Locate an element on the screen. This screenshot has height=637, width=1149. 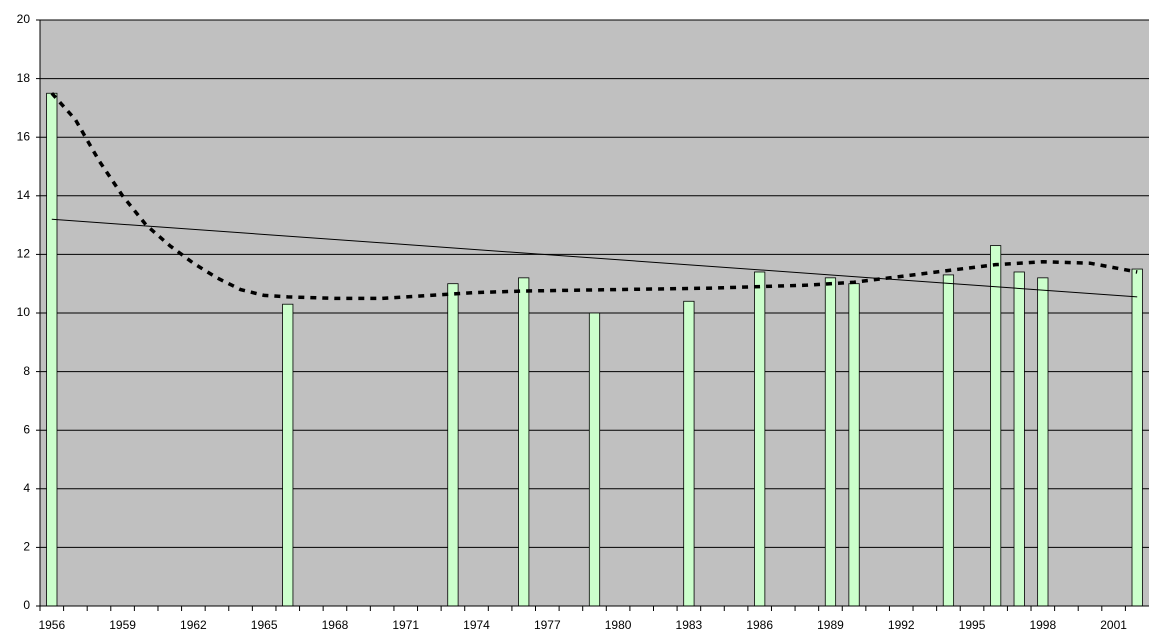
y-tick-label: 0 is located at coordinates (26, 605).